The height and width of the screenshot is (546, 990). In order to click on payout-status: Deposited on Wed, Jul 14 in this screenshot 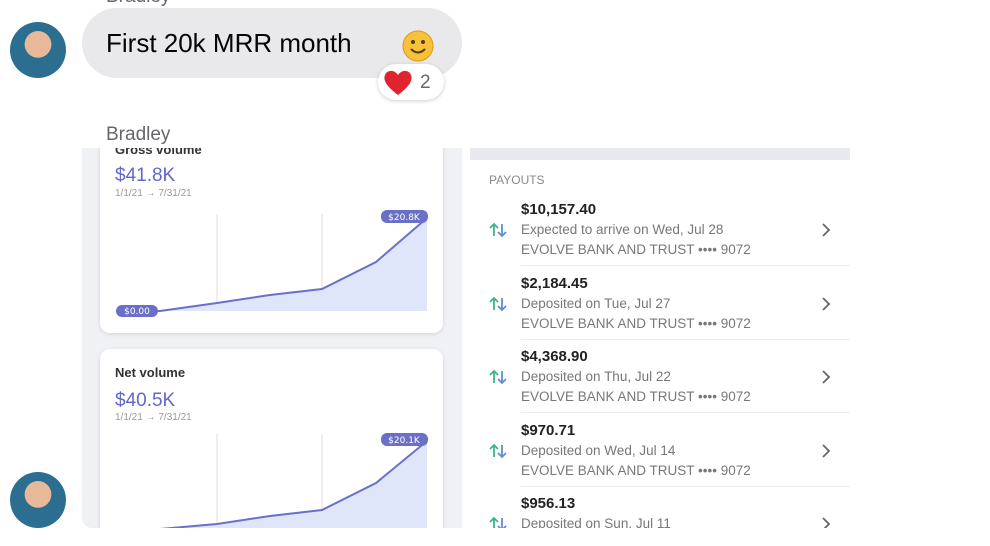, I will do `click(598, 450)`.